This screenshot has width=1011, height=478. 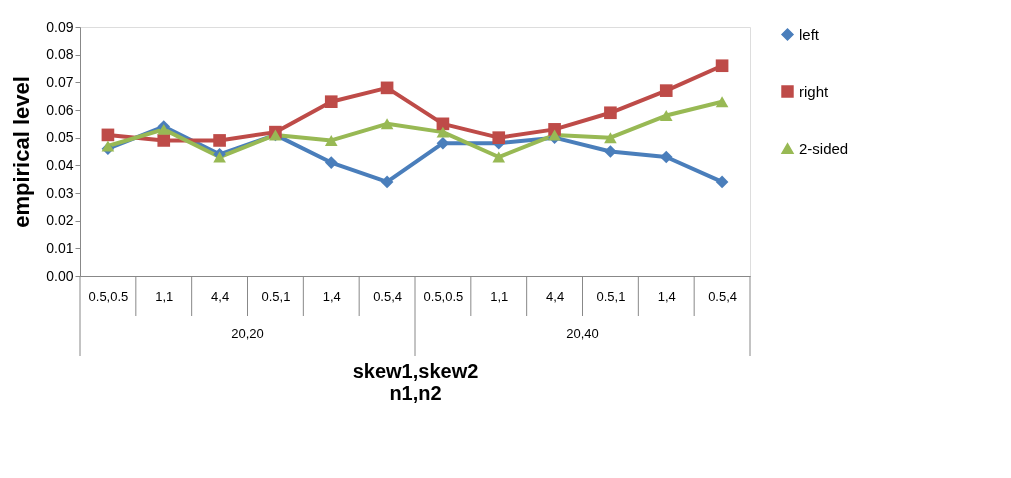 I want to click on text: 20,20, so click(x=247, y=333).